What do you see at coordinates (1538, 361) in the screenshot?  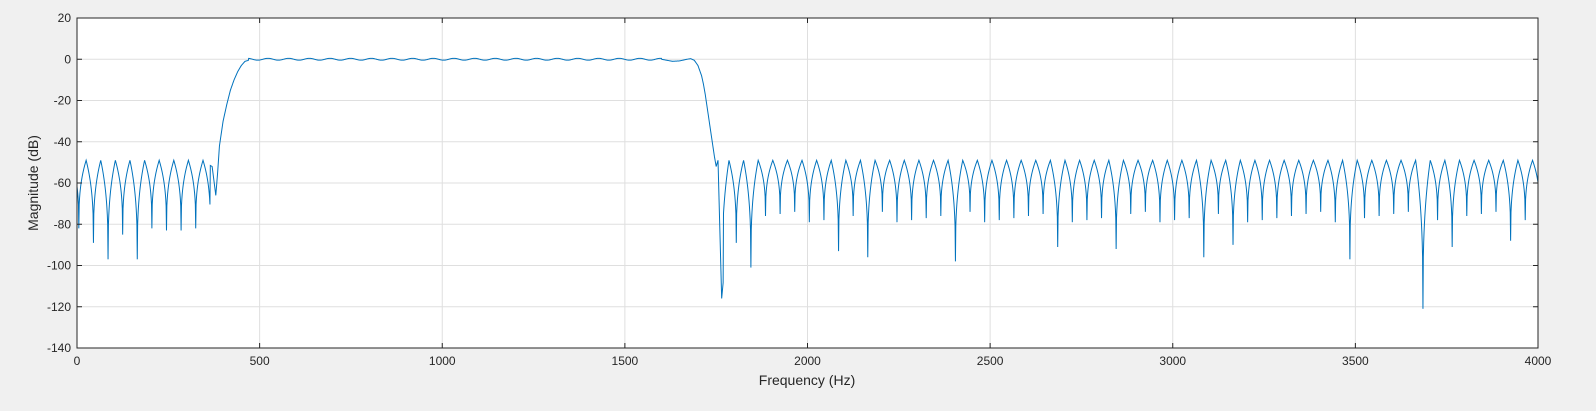 I see `x-tick-label: 4000` at bounding box center [1538, 361].